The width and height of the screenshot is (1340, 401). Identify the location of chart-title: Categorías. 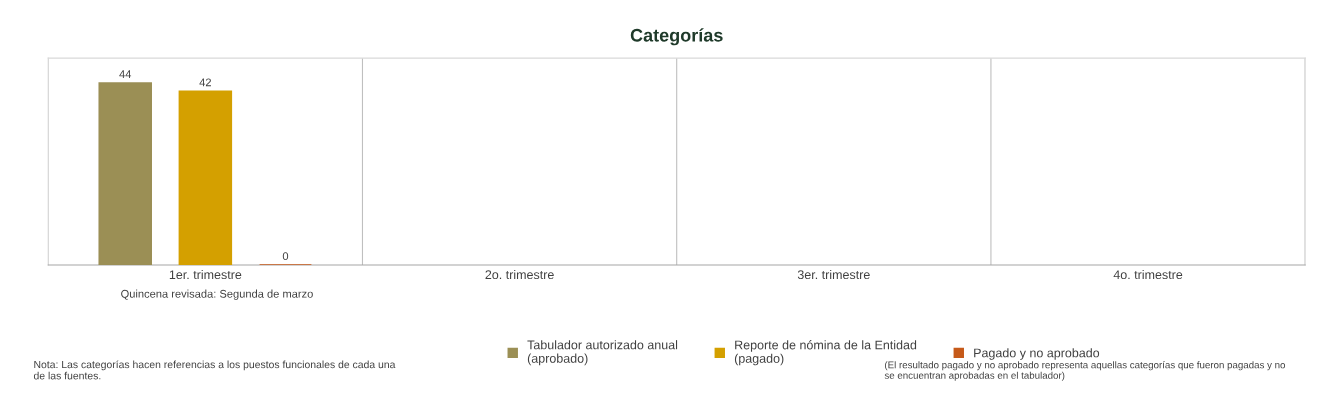
(676, 37).